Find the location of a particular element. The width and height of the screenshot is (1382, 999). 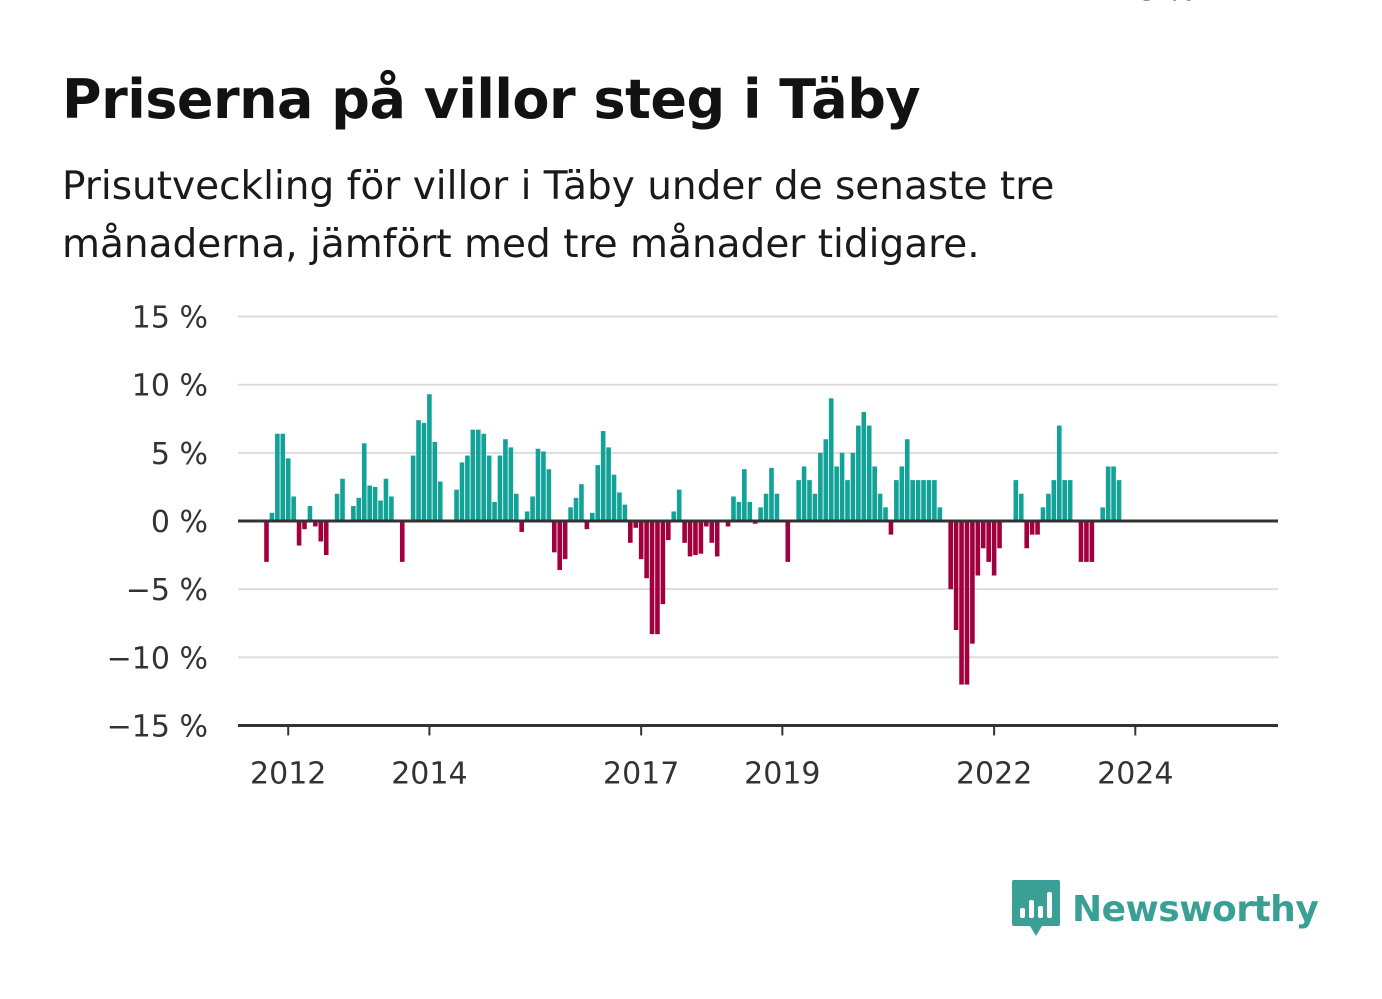

x-tick-label: 2017 is located at coordinates (641, 773).